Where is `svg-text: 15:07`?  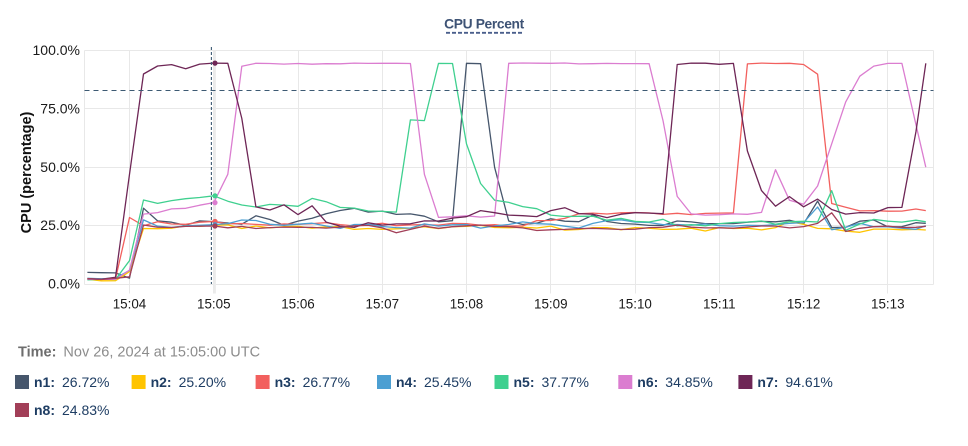 svg-text: 15:07 is located at coordinates (383, 304).